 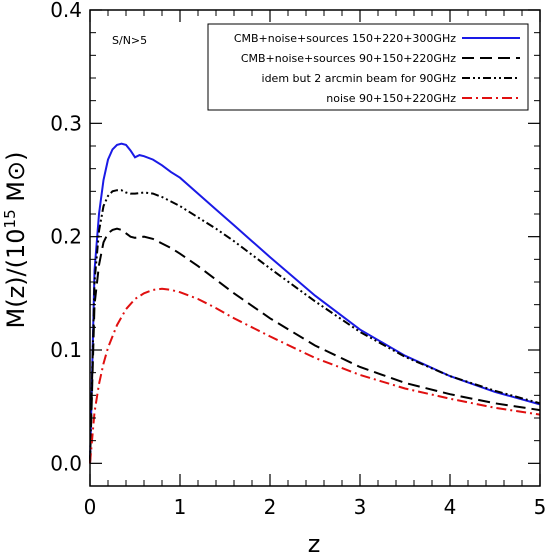 I want to click on y-tick-label: 0.2, so click(x=66, y=237).